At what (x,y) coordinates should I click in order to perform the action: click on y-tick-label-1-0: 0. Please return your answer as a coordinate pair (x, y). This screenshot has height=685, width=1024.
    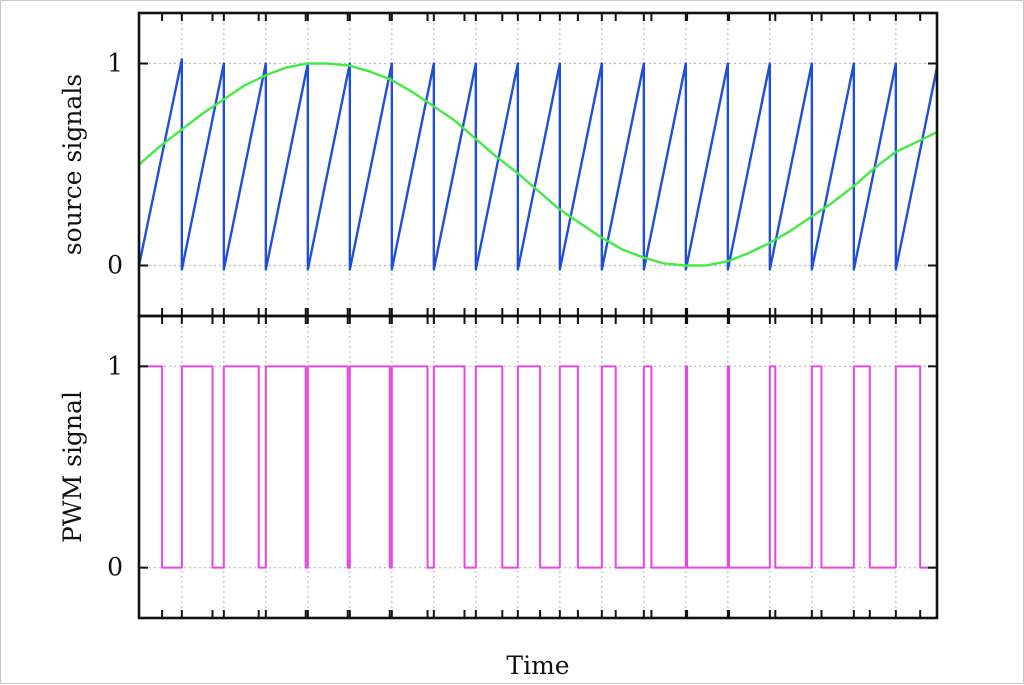
    Looking at the image, I should click on (115, 567).